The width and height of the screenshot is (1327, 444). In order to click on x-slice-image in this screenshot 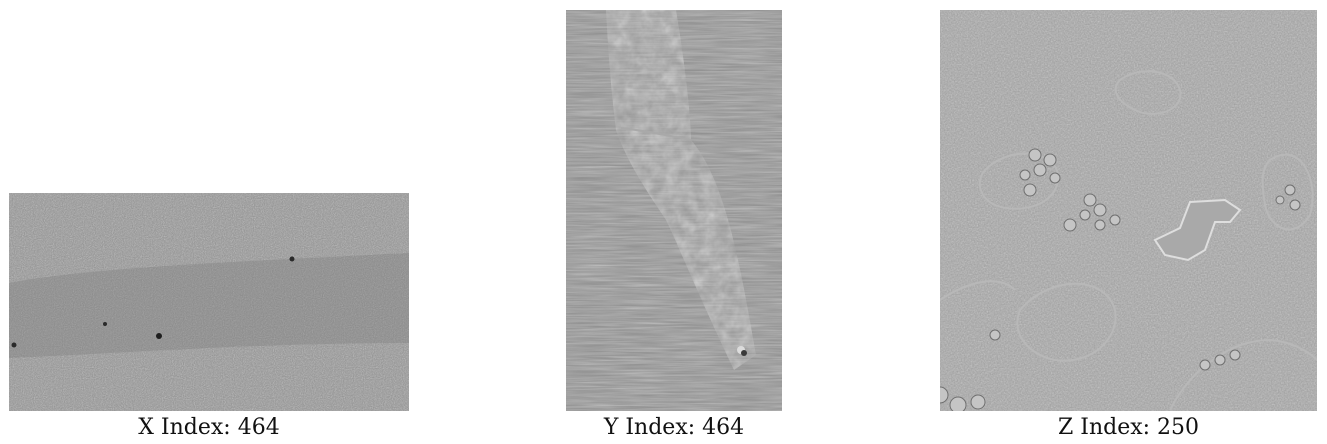, I will do `click(209, 302)`.